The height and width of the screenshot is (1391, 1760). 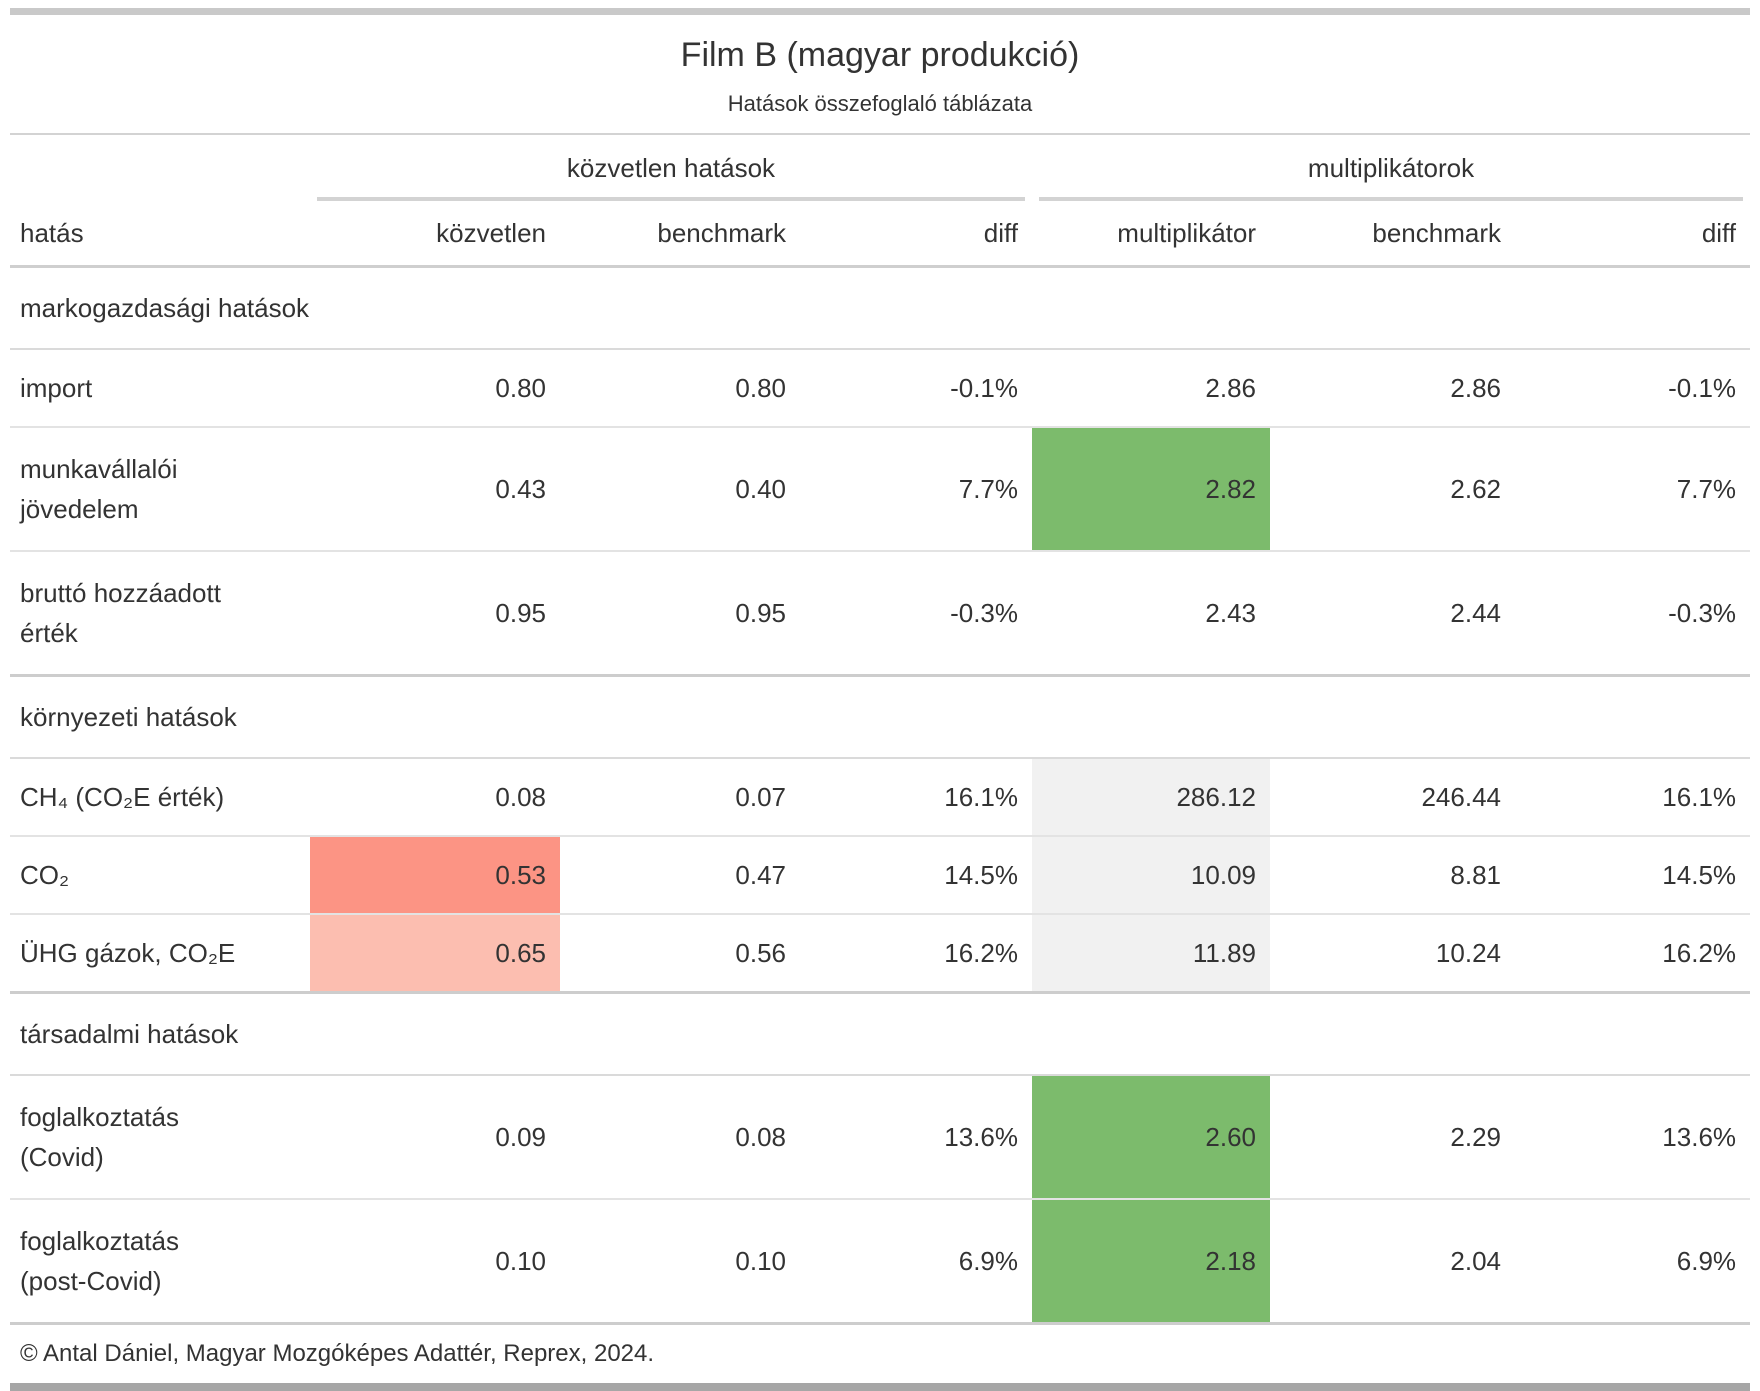 I want to click on cell-benchmark-1: 0.07, so click(x=680, y=797).